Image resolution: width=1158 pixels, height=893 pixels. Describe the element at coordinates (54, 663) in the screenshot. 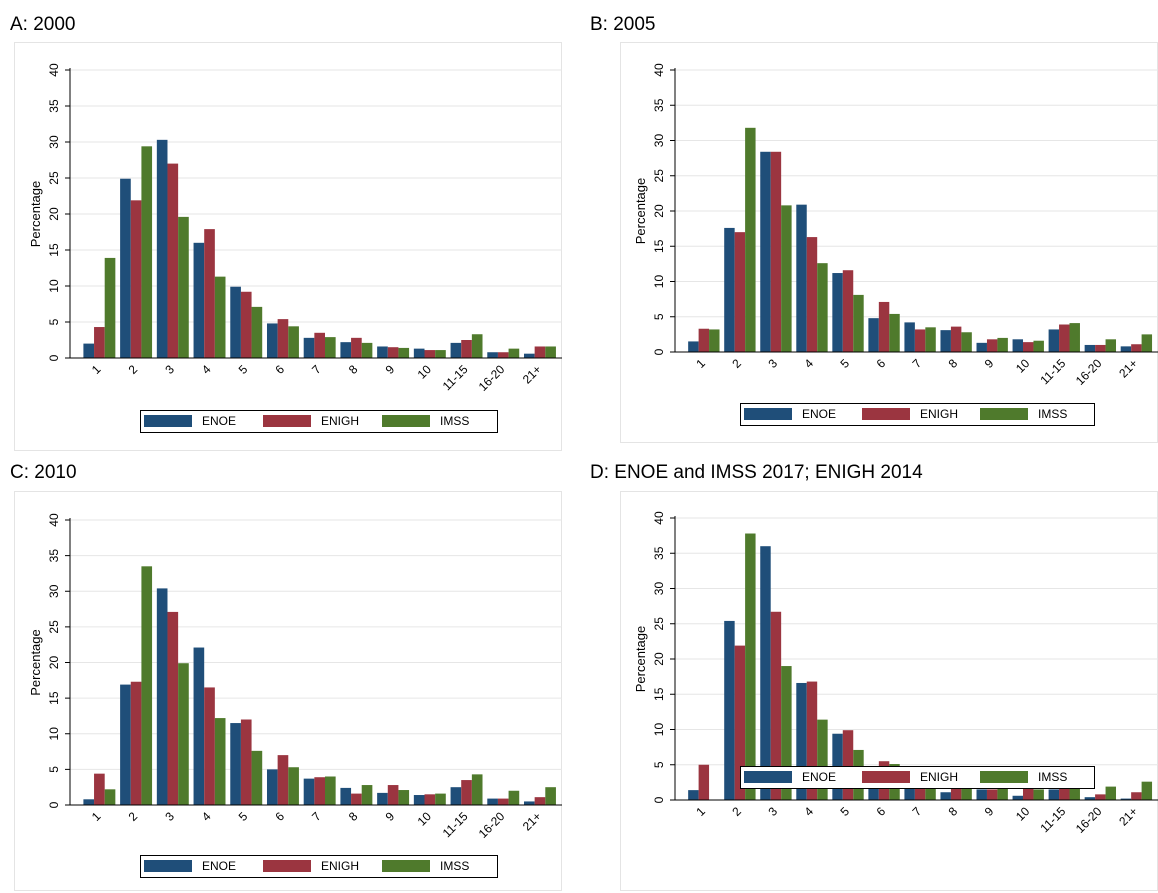

I see `chart-c-y-tick-label: 20` at that location.